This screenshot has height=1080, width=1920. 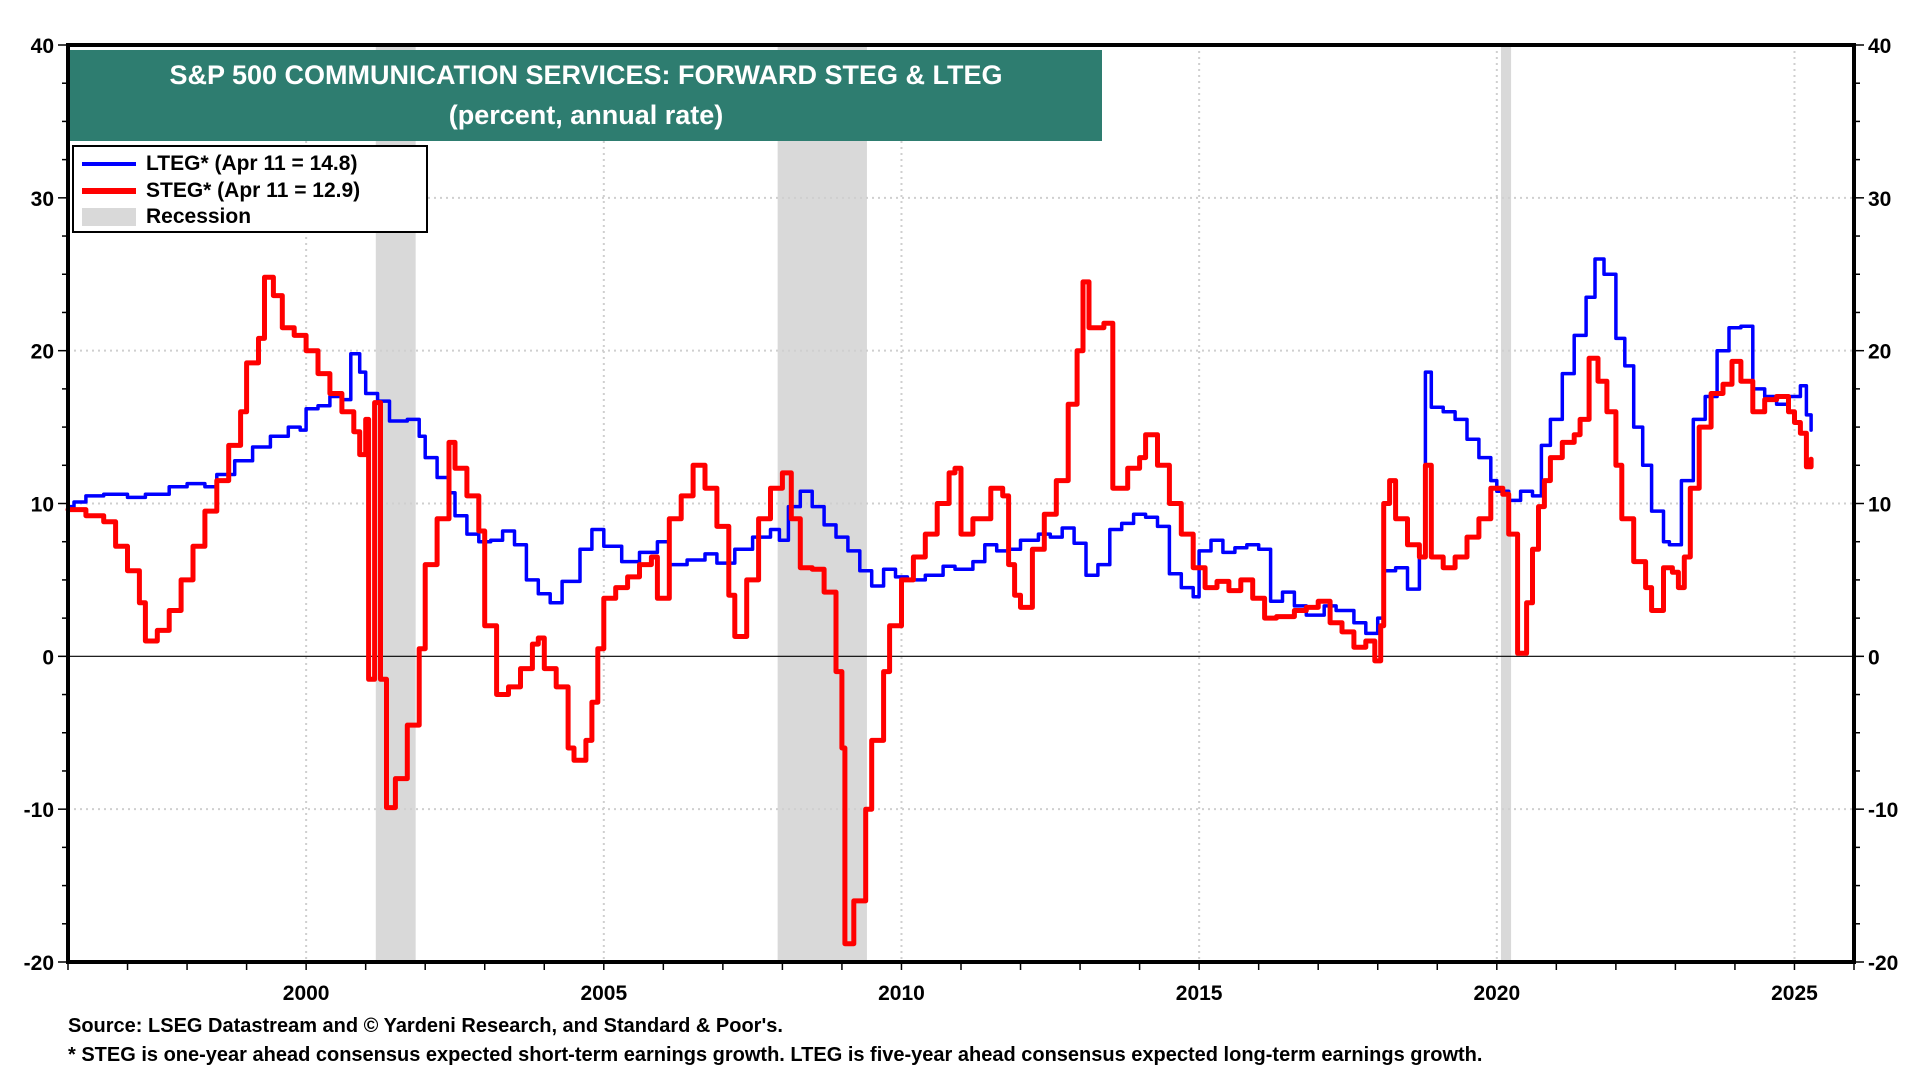 I want to click on x-tick-label: 2020, so click(x=1496, y=993).